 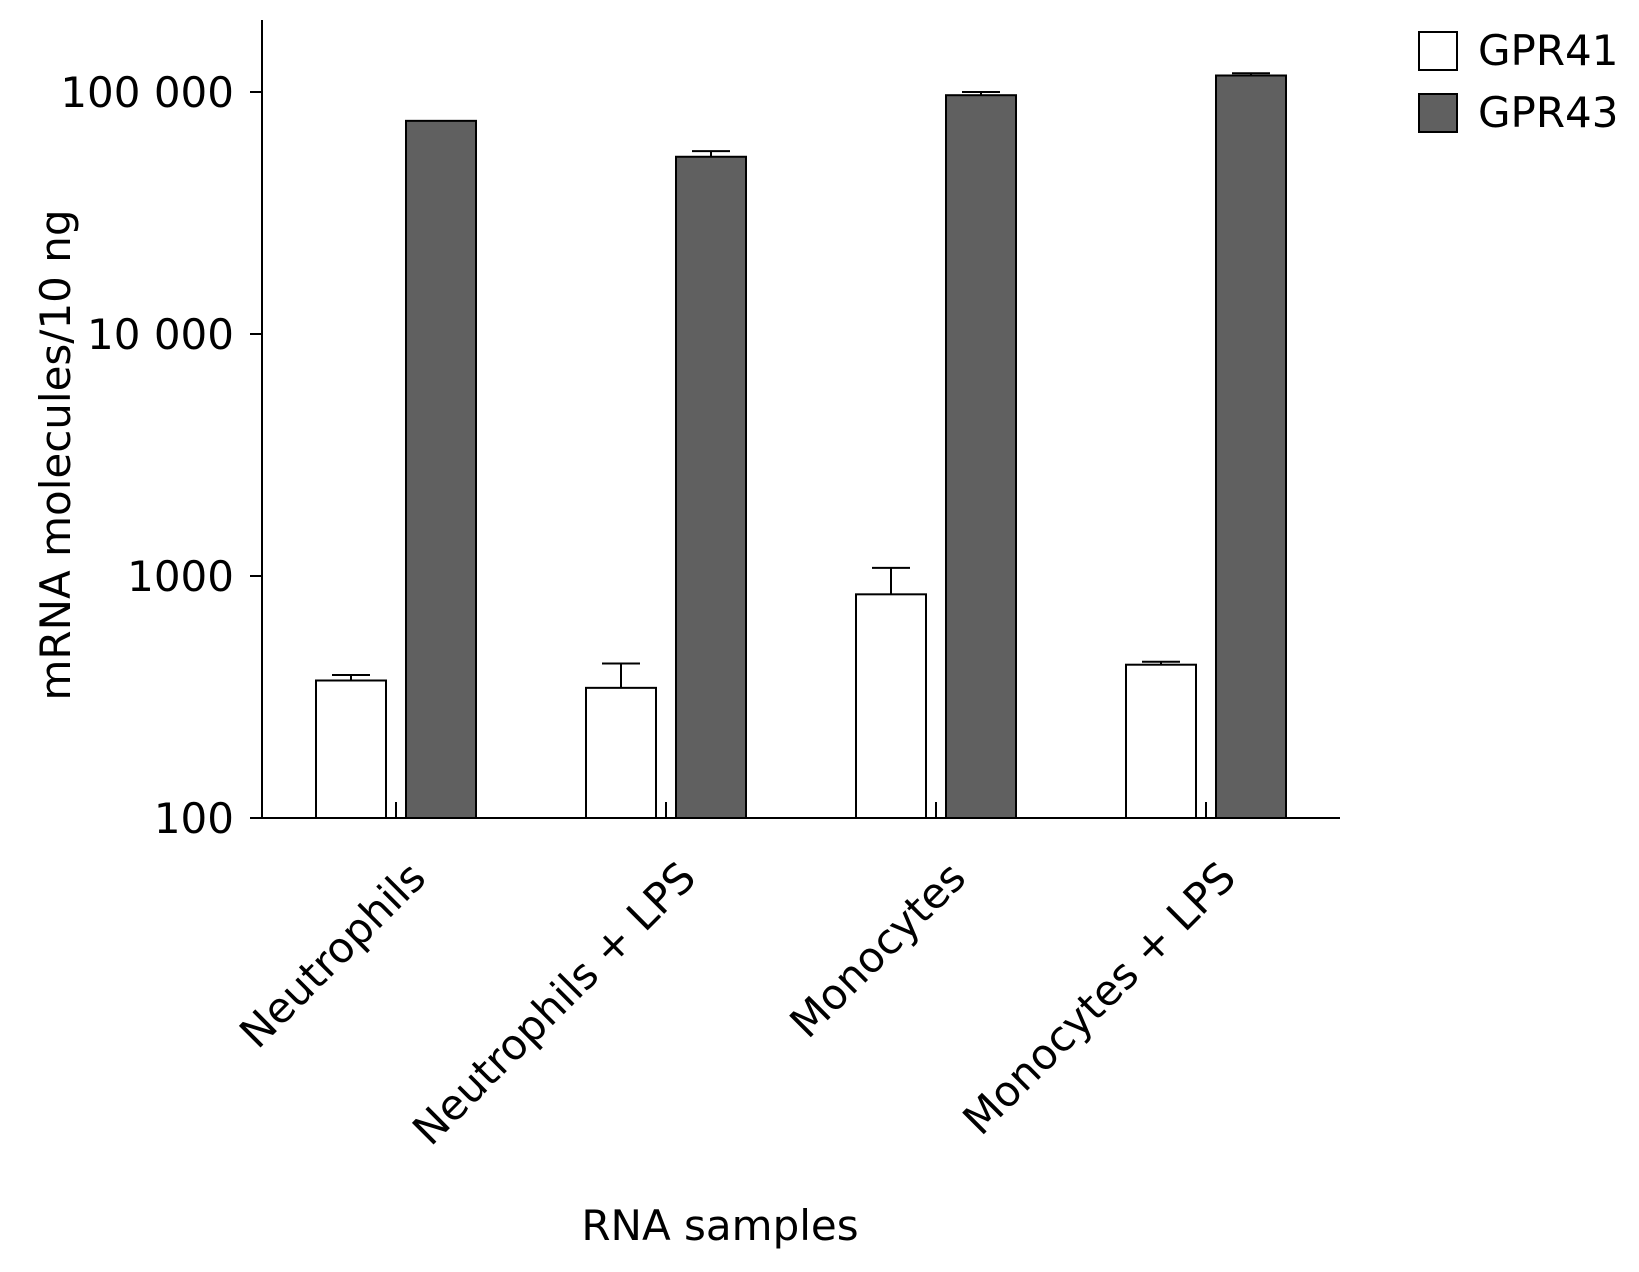 I want to click on y-ticks: 100 1000 10 000 100 000, so click(x=161, y=455).